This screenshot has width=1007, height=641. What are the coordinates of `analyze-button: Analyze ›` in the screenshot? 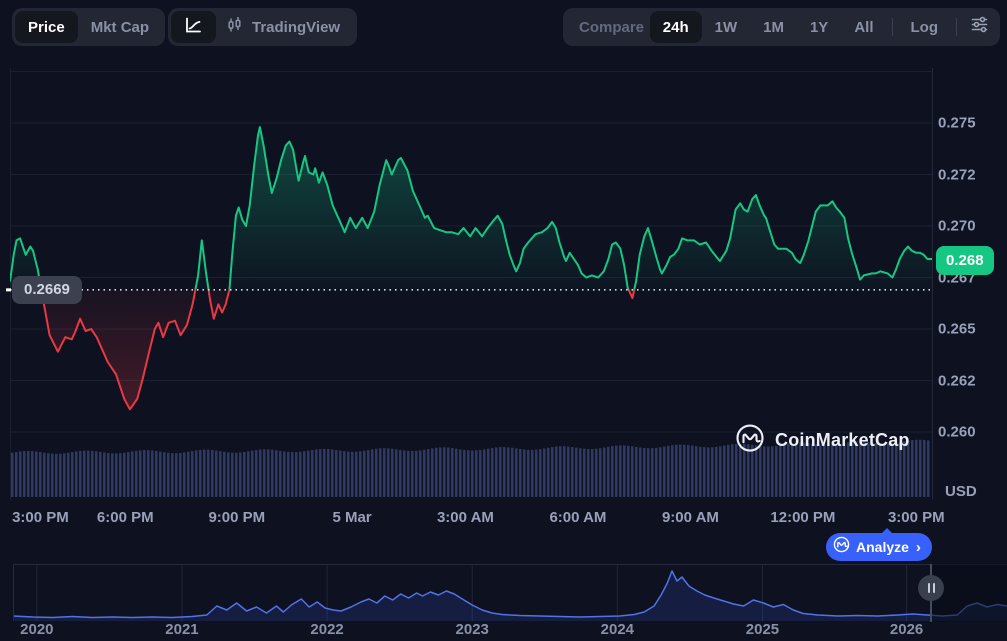 It's located at (879, 544).